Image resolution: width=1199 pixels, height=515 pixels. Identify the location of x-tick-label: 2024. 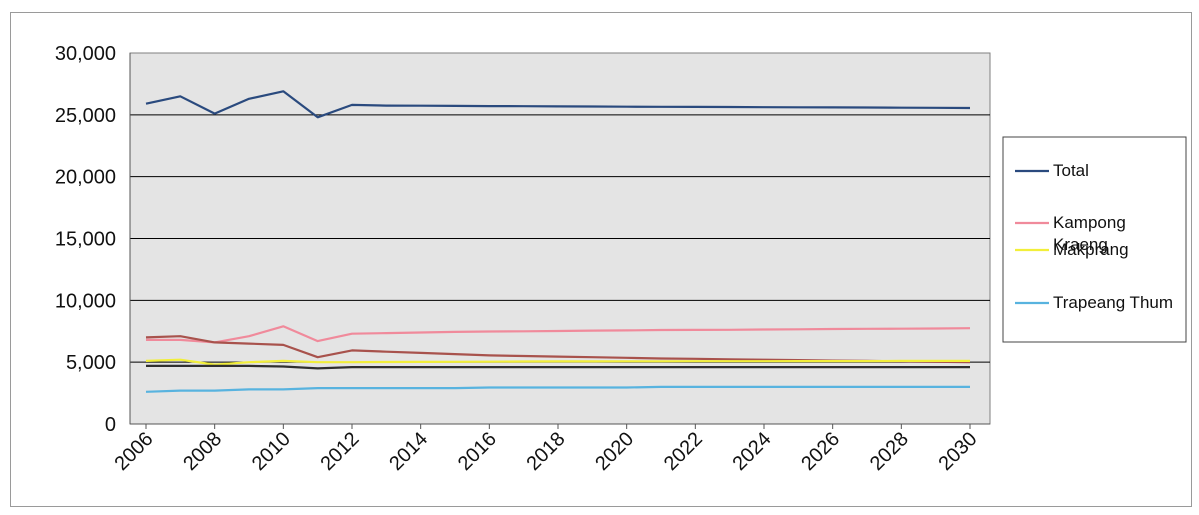
(752, 451).